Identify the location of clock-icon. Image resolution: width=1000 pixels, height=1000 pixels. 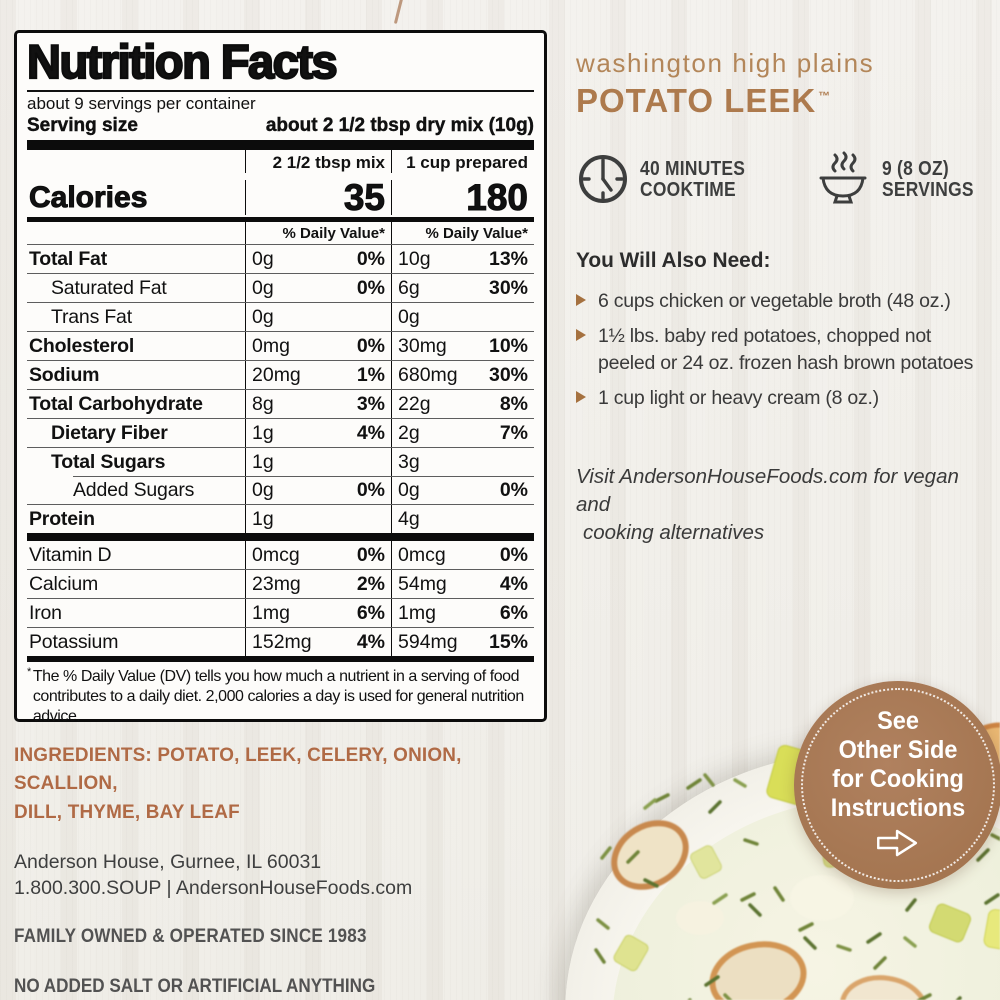
(603, 179).